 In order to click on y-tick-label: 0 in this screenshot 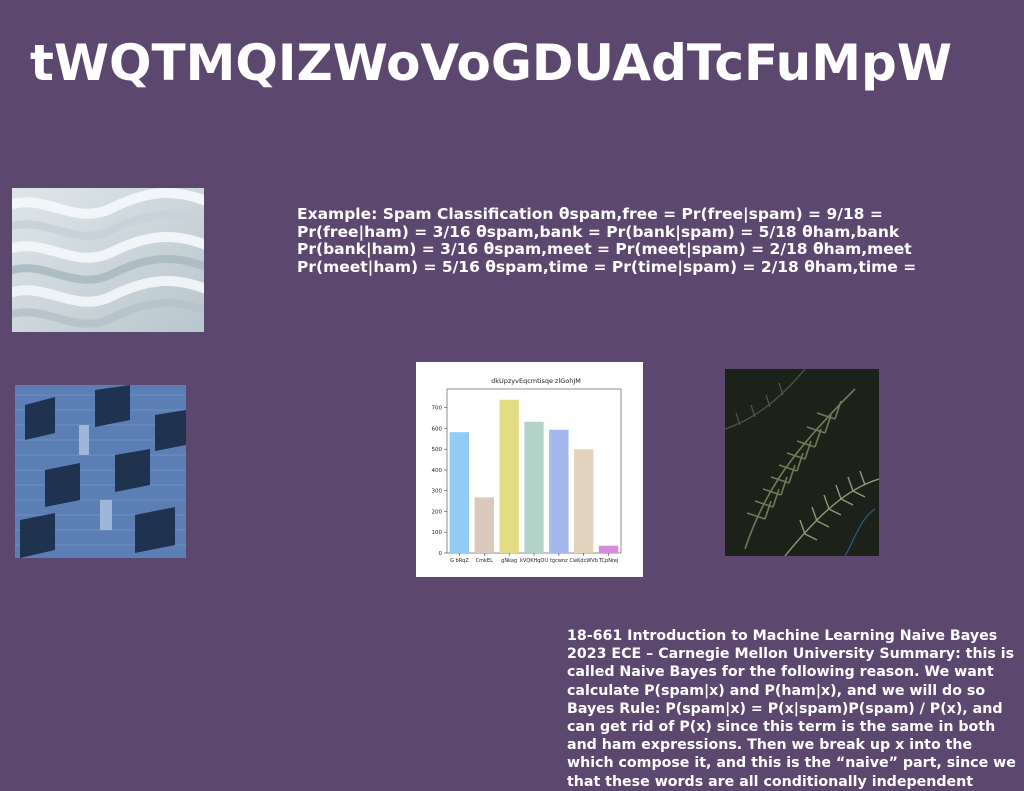, I will do `click(441, 554)`.